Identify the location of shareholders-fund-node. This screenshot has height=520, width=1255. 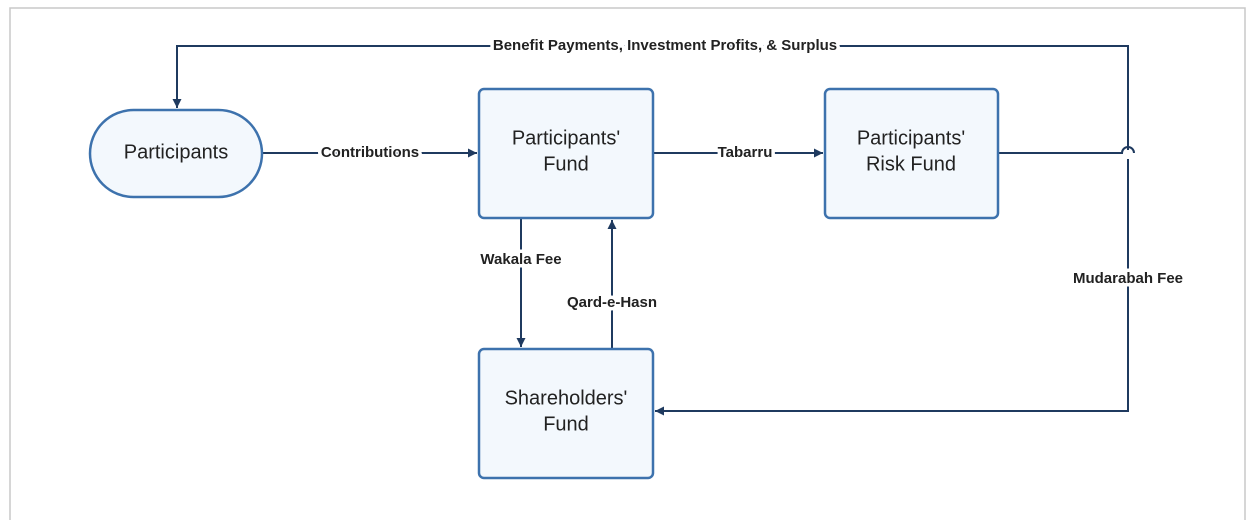
(566, 413).